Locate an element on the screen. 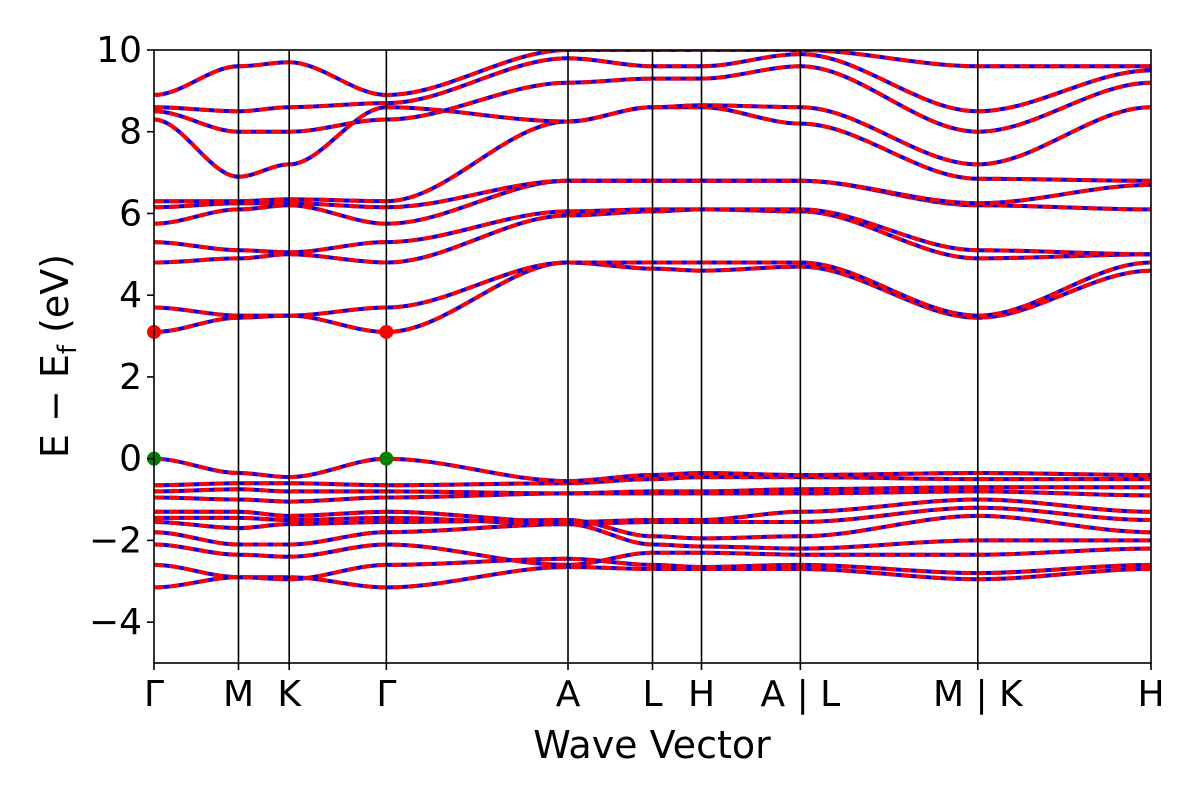 The image size is (1200, 805). y-tick-label: 2 is located at coordinates (130, 377).